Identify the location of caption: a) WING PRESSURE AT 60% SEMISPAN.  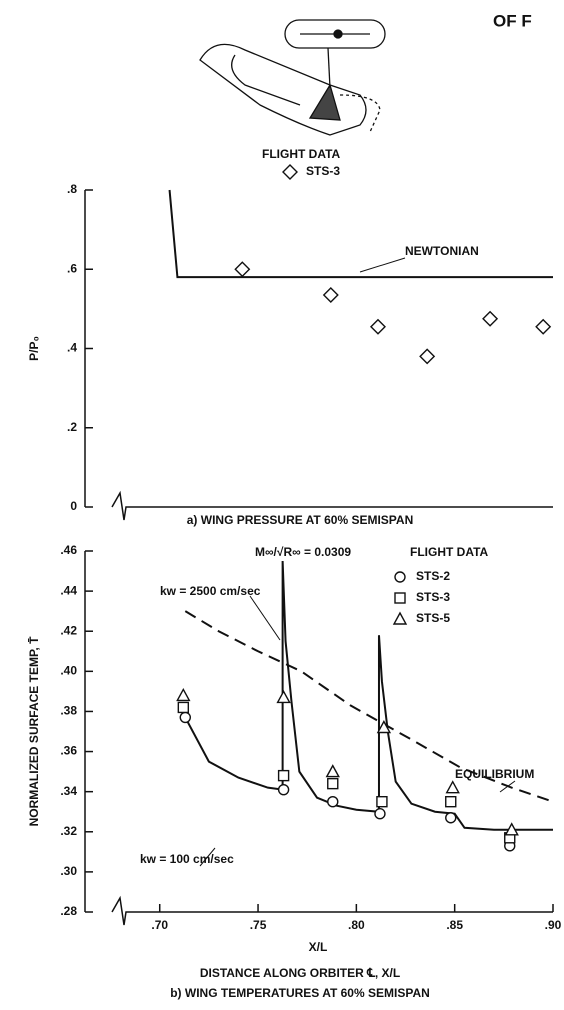
(300, 520).